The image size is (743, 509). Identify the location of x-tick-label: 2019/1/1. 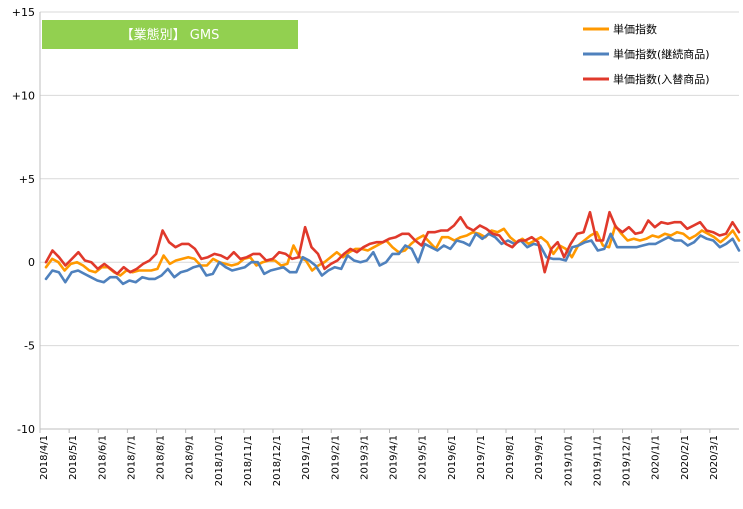
(306, 457).